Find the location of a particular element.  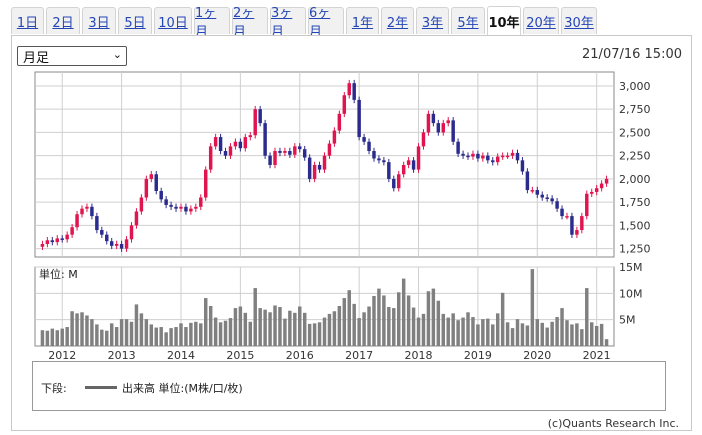

tab-1年: 1年 is located at coordinates (362, 20).